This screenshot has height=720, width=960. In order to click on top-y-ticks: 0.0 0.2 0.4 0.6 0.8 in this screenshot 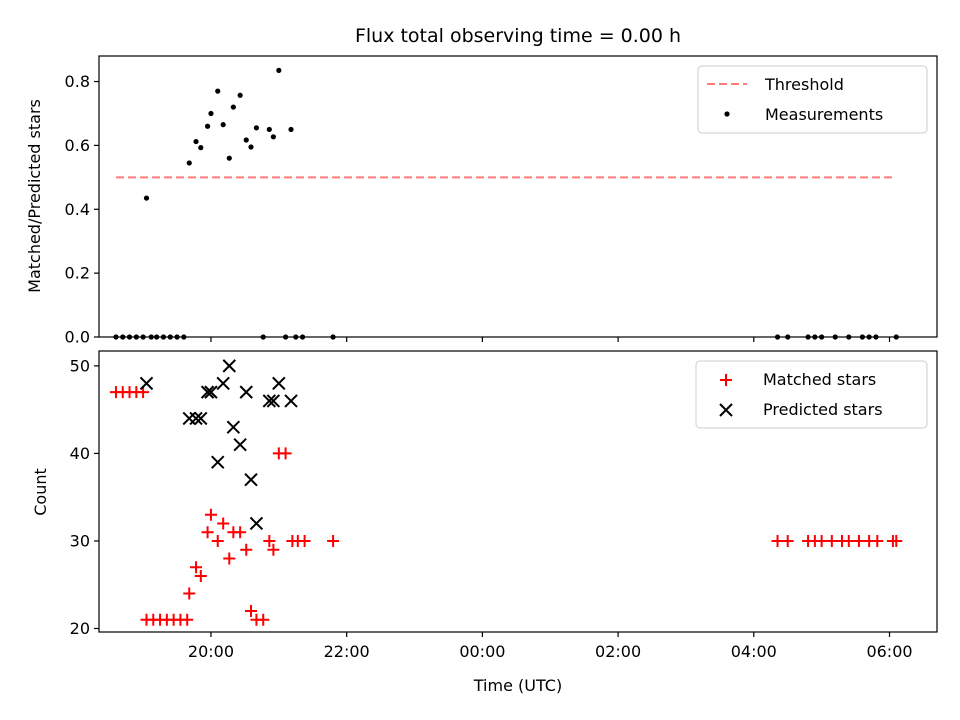, I will do `click(82, 209)`.